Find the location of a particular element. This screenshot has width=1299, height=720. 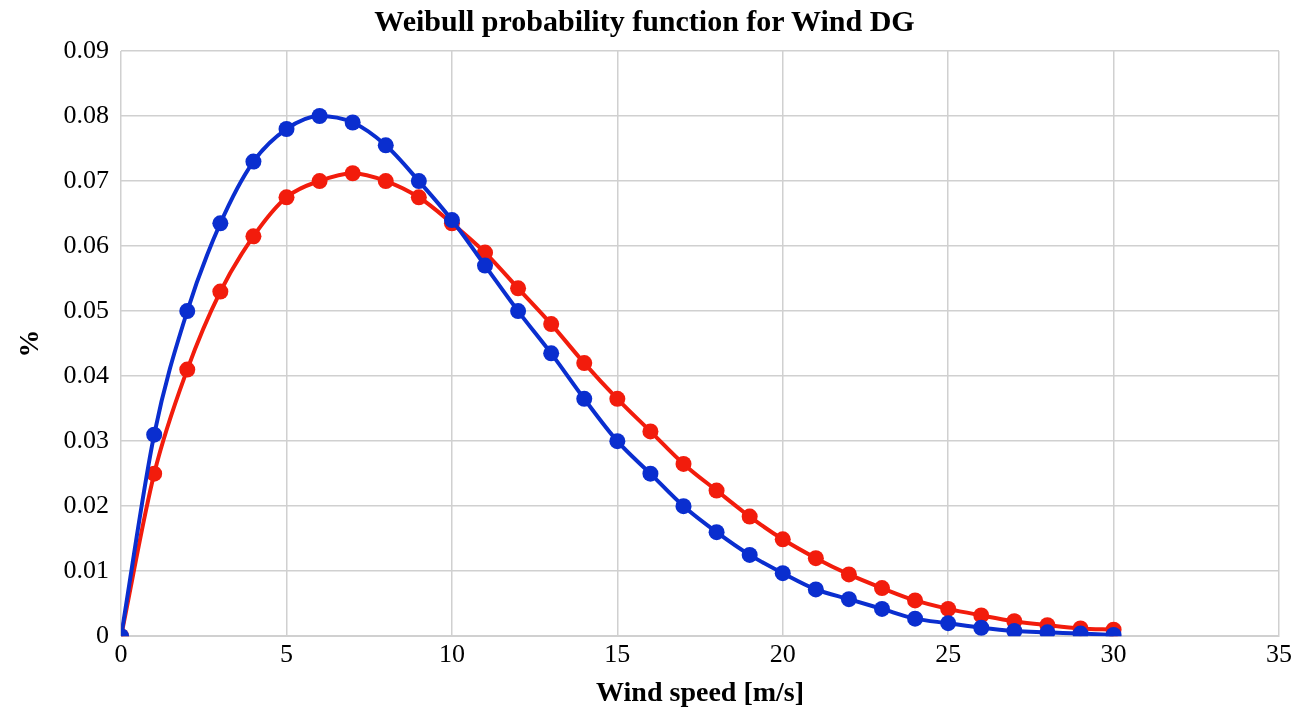

y-axis-title: % is located at coordinates (29, 343).